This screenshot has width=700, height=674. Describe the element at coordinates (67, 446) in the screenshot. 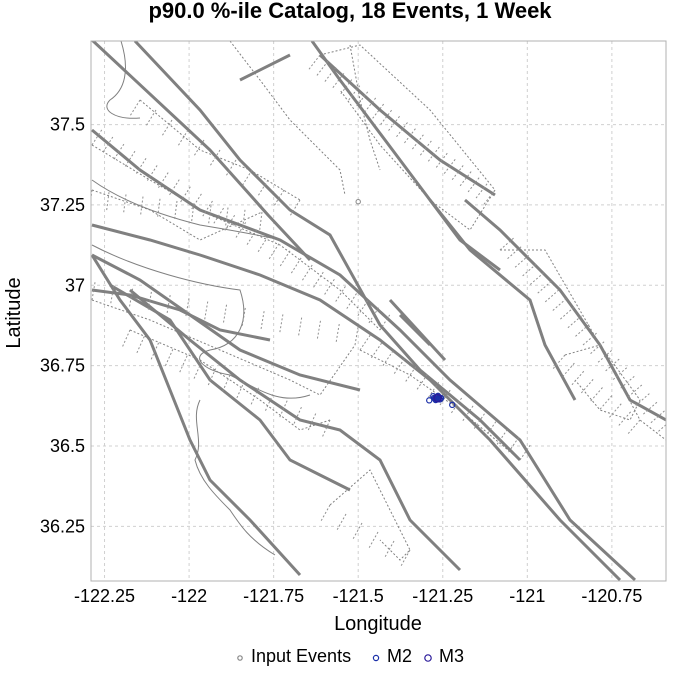

I see `y-tick-label: 36.5` at that location.